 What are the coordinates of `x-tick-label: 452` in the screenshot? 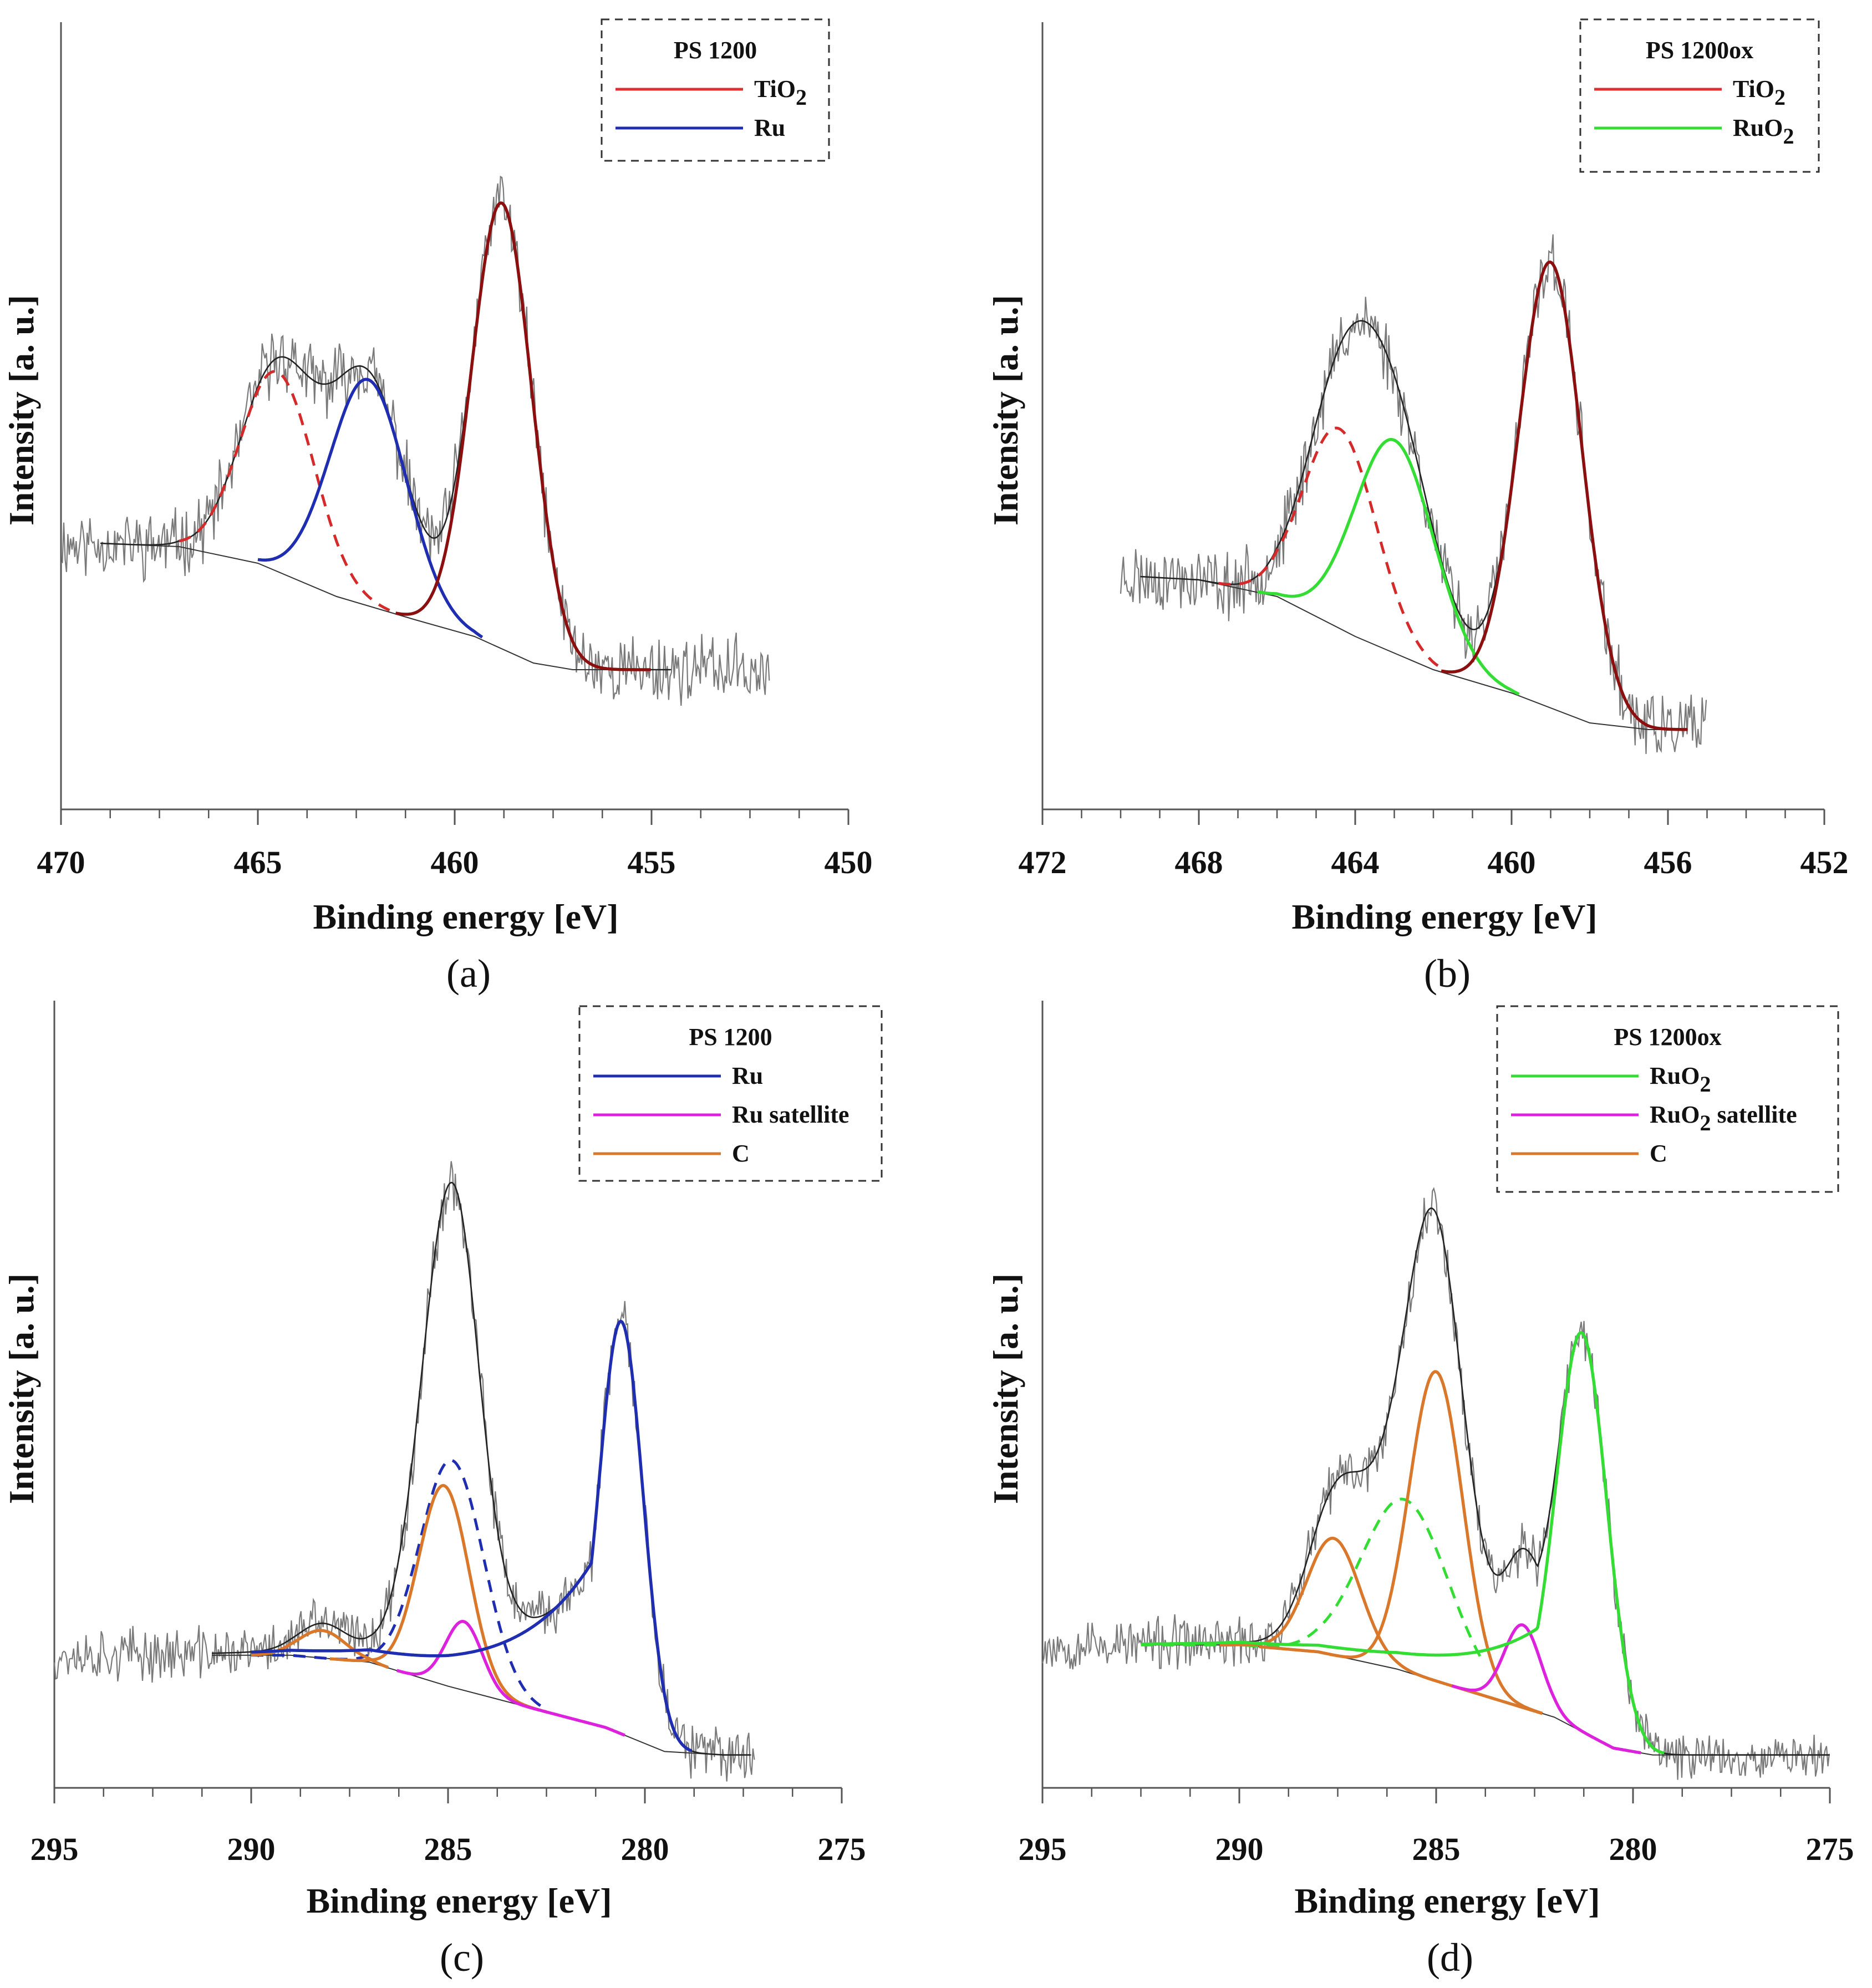 It's located at (1824, 862).